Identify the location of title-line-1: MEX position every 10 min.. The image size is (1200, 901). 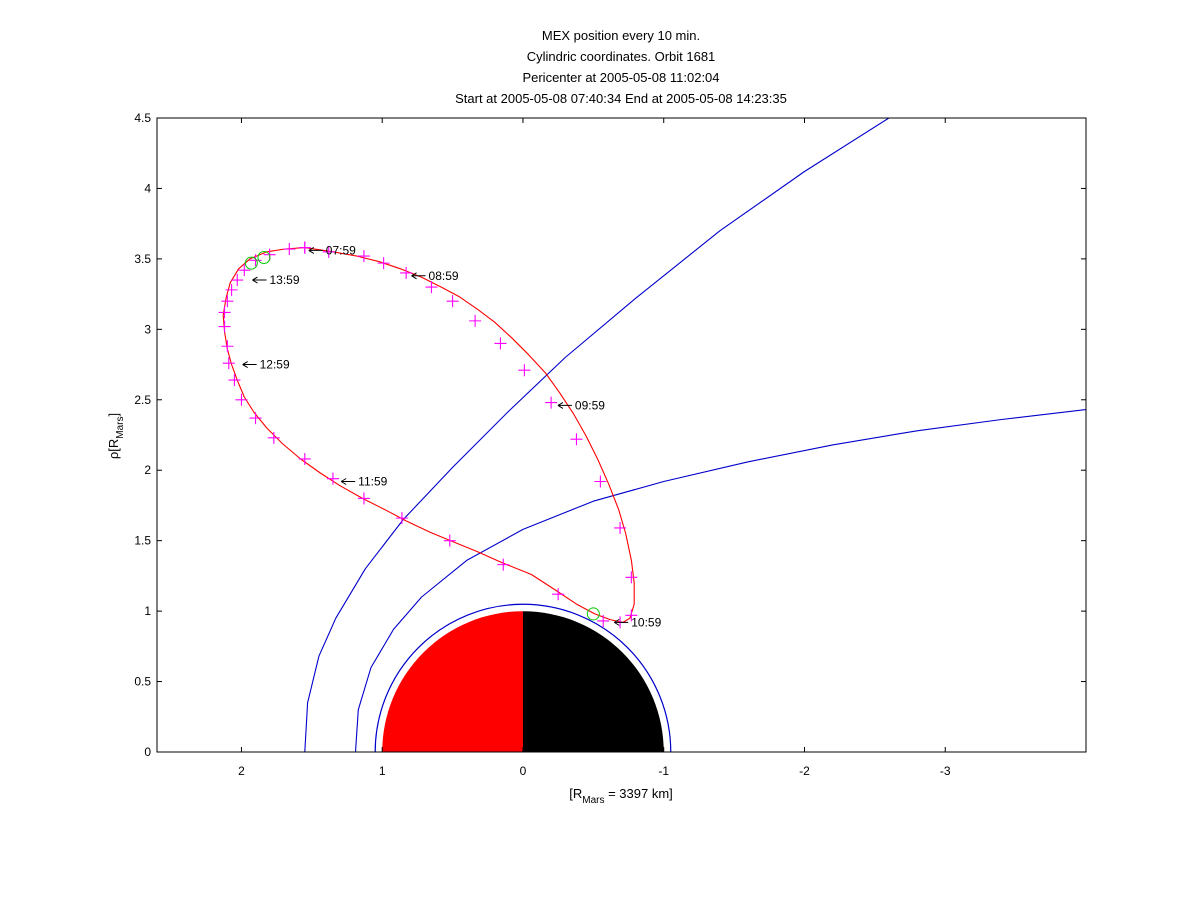
(621, 35).